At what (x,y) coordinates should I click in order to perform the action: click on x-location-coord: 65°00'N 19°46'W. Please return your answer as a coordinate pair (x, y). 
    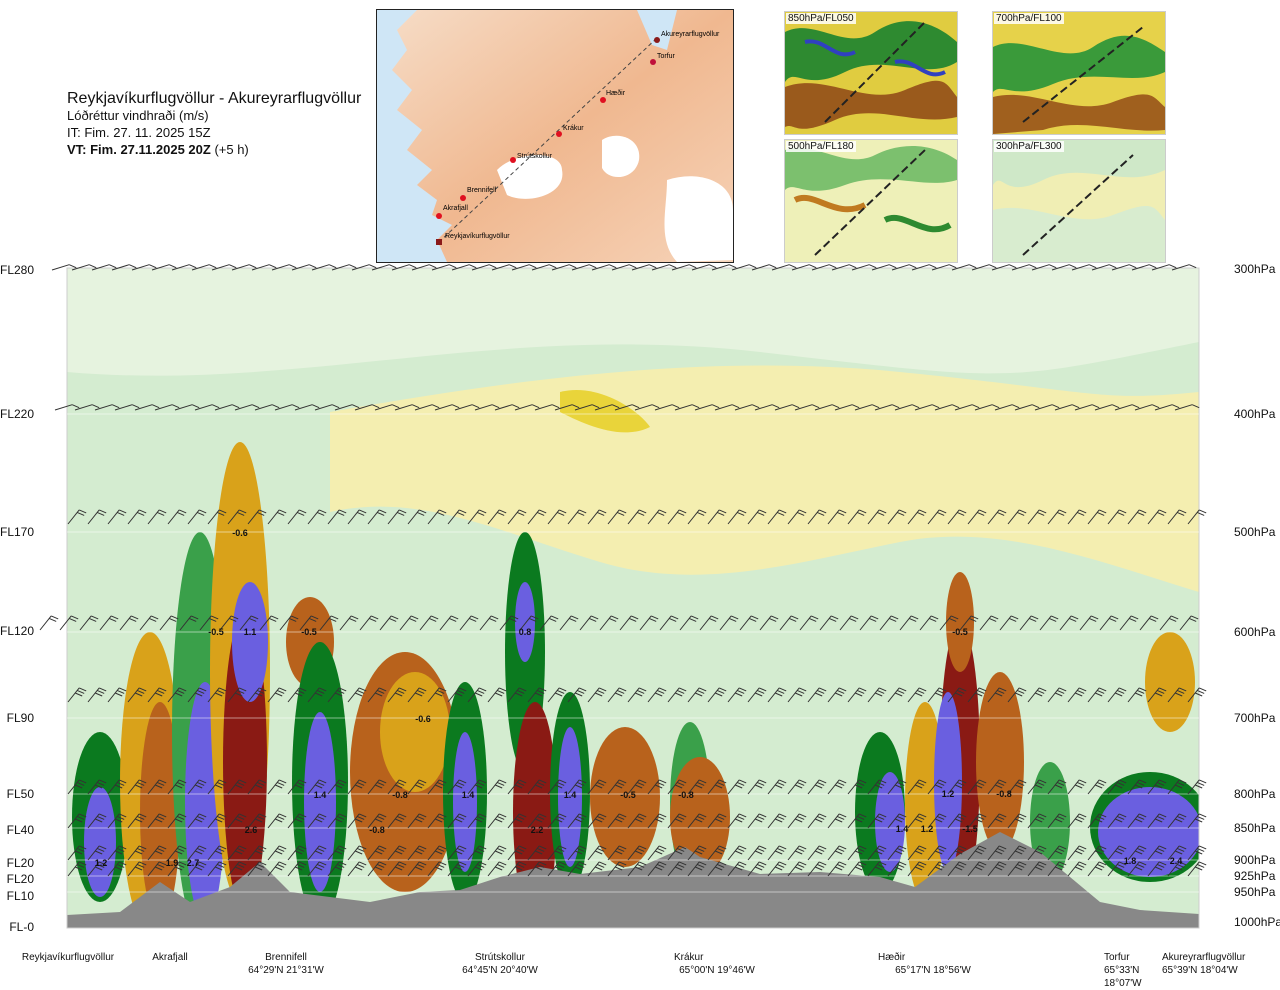
    Looking at the image, I should click on (717, 970).